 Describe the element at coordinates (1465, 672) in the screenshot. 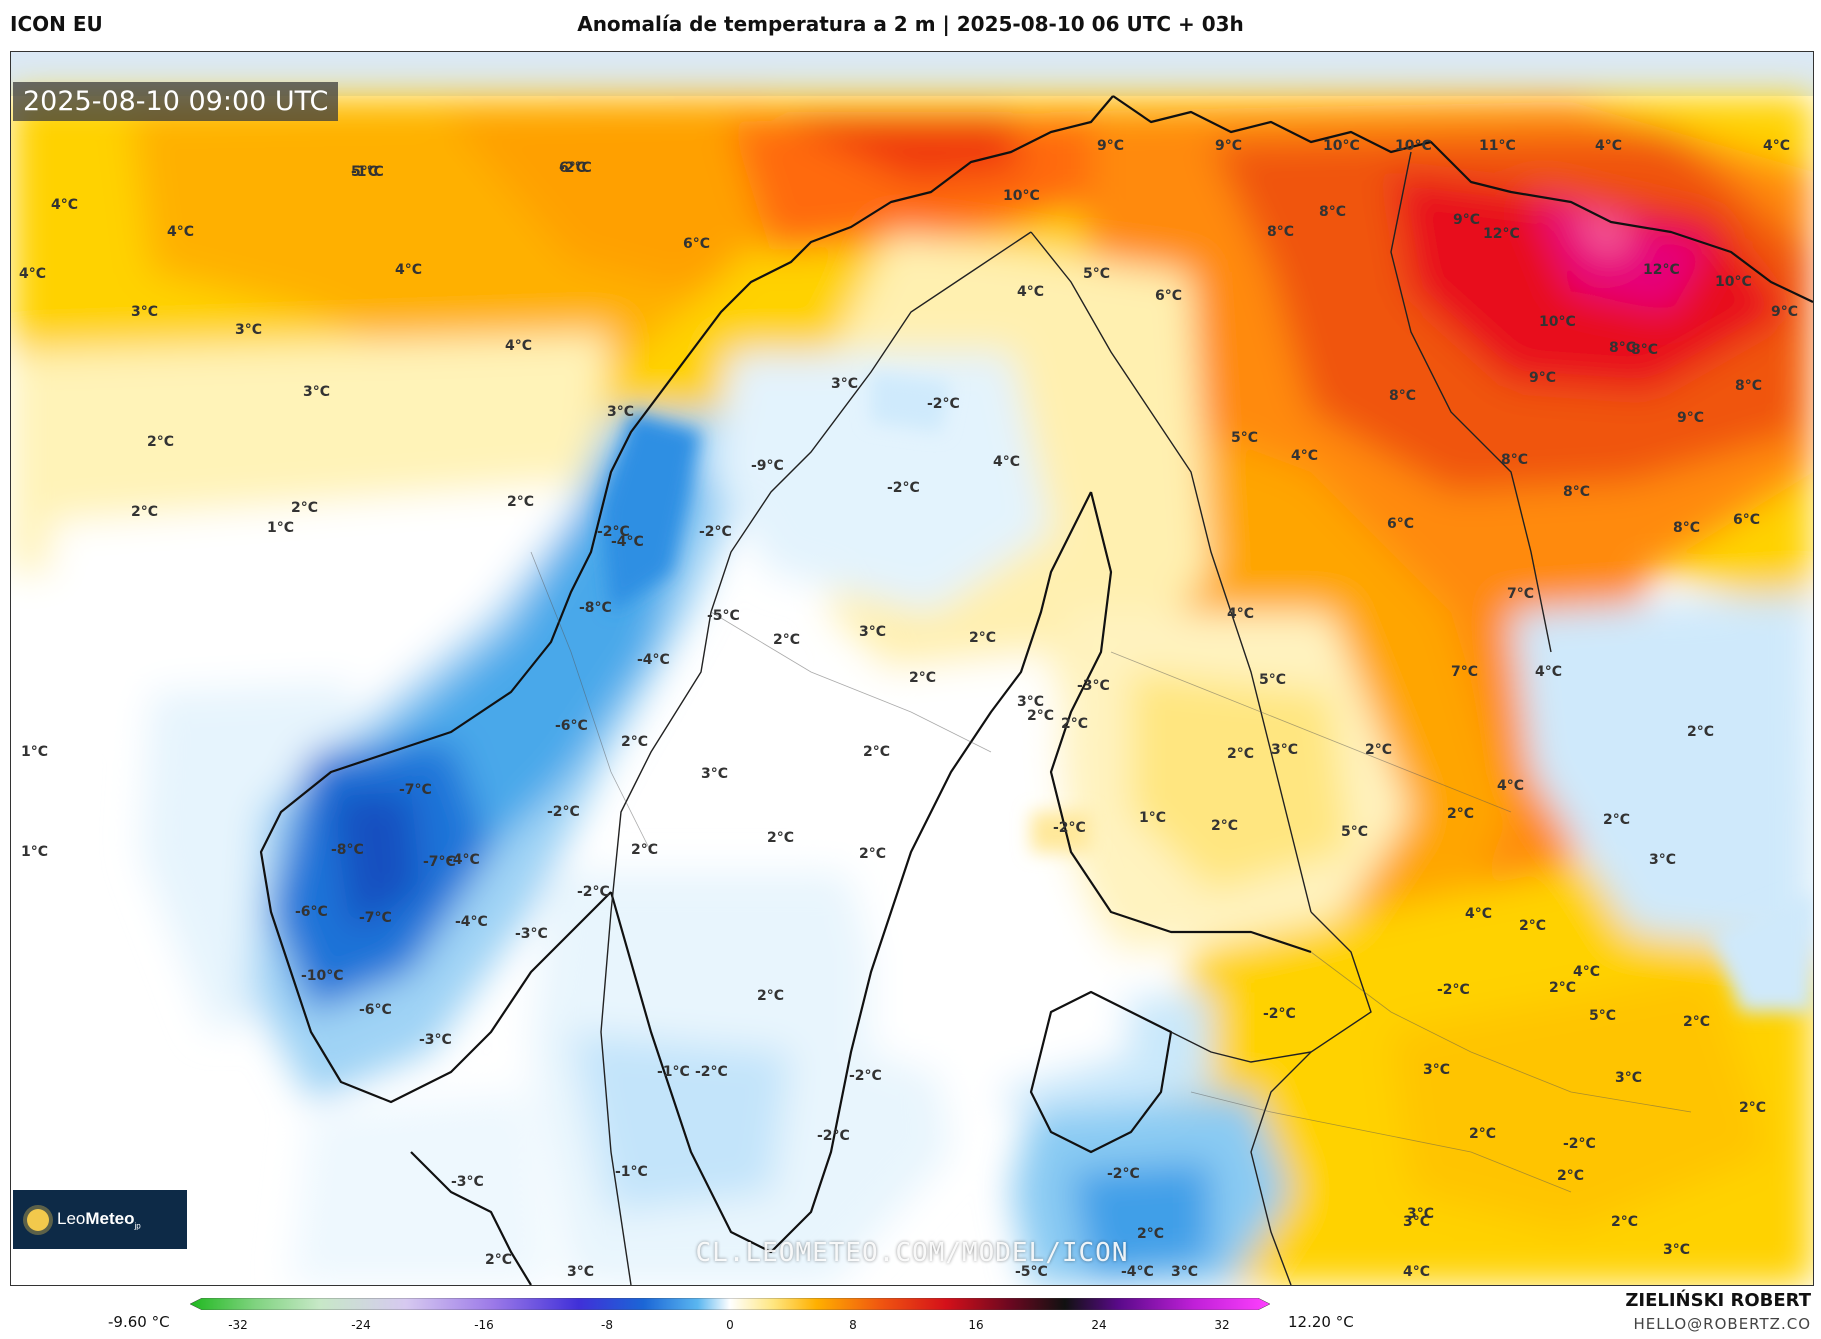

I see `temperature-value-label: 7°C` at that location.